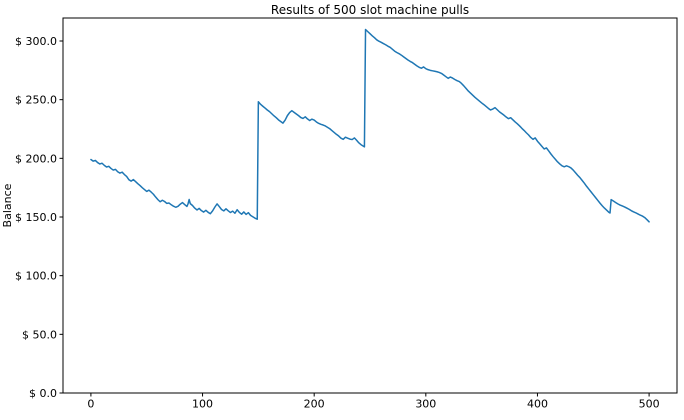  Describe the element at coordinates (649, 404) in the screenshot. I see `x-tick-label: 500` at that location.